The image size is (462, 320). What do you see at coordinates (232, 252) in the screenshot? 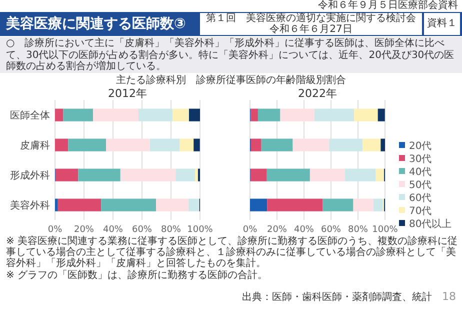
I see `text: ※ 美容医療に関連する業務に従事する医師として、診療所に勤務する医師のうち、複数の診療科に従事している場合の主として従事する診療科と、１診療科のみに従事している場合の診療科として「美容外科」「形成外科」「皮膚科」と回答したものを集計。` at bounding box center [232, 252].